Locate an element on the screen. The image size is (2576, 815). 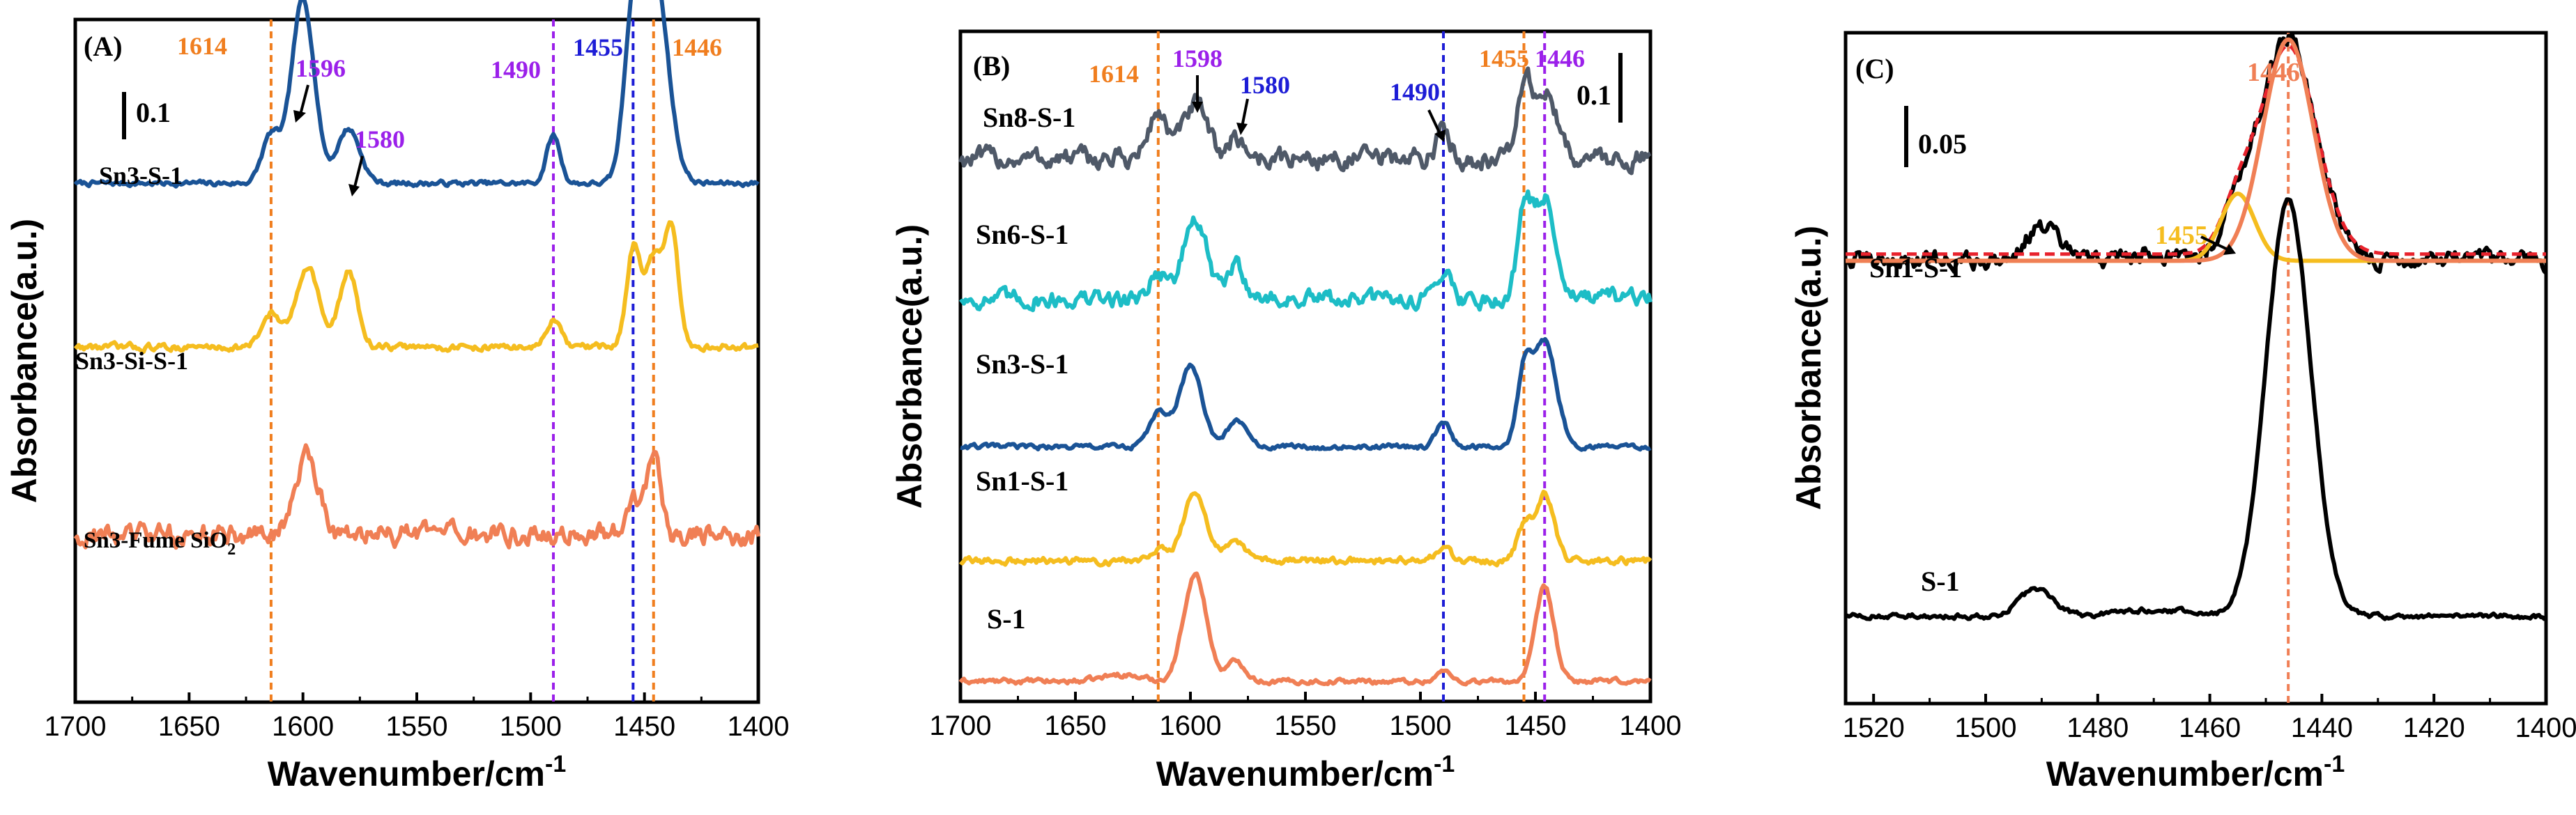
panel-label: (A) is located at coordinates (103, 46).